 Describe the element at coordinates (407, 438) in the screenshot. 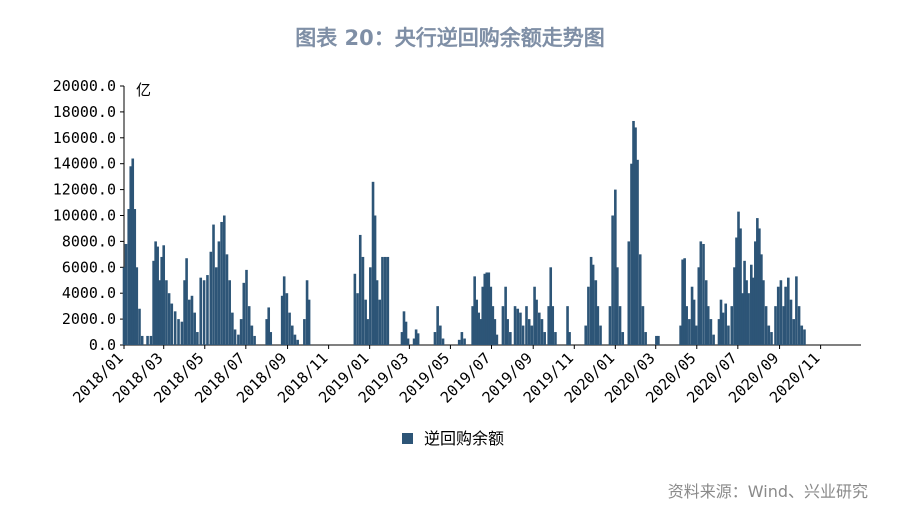

I see `legend-swatch` at that location.